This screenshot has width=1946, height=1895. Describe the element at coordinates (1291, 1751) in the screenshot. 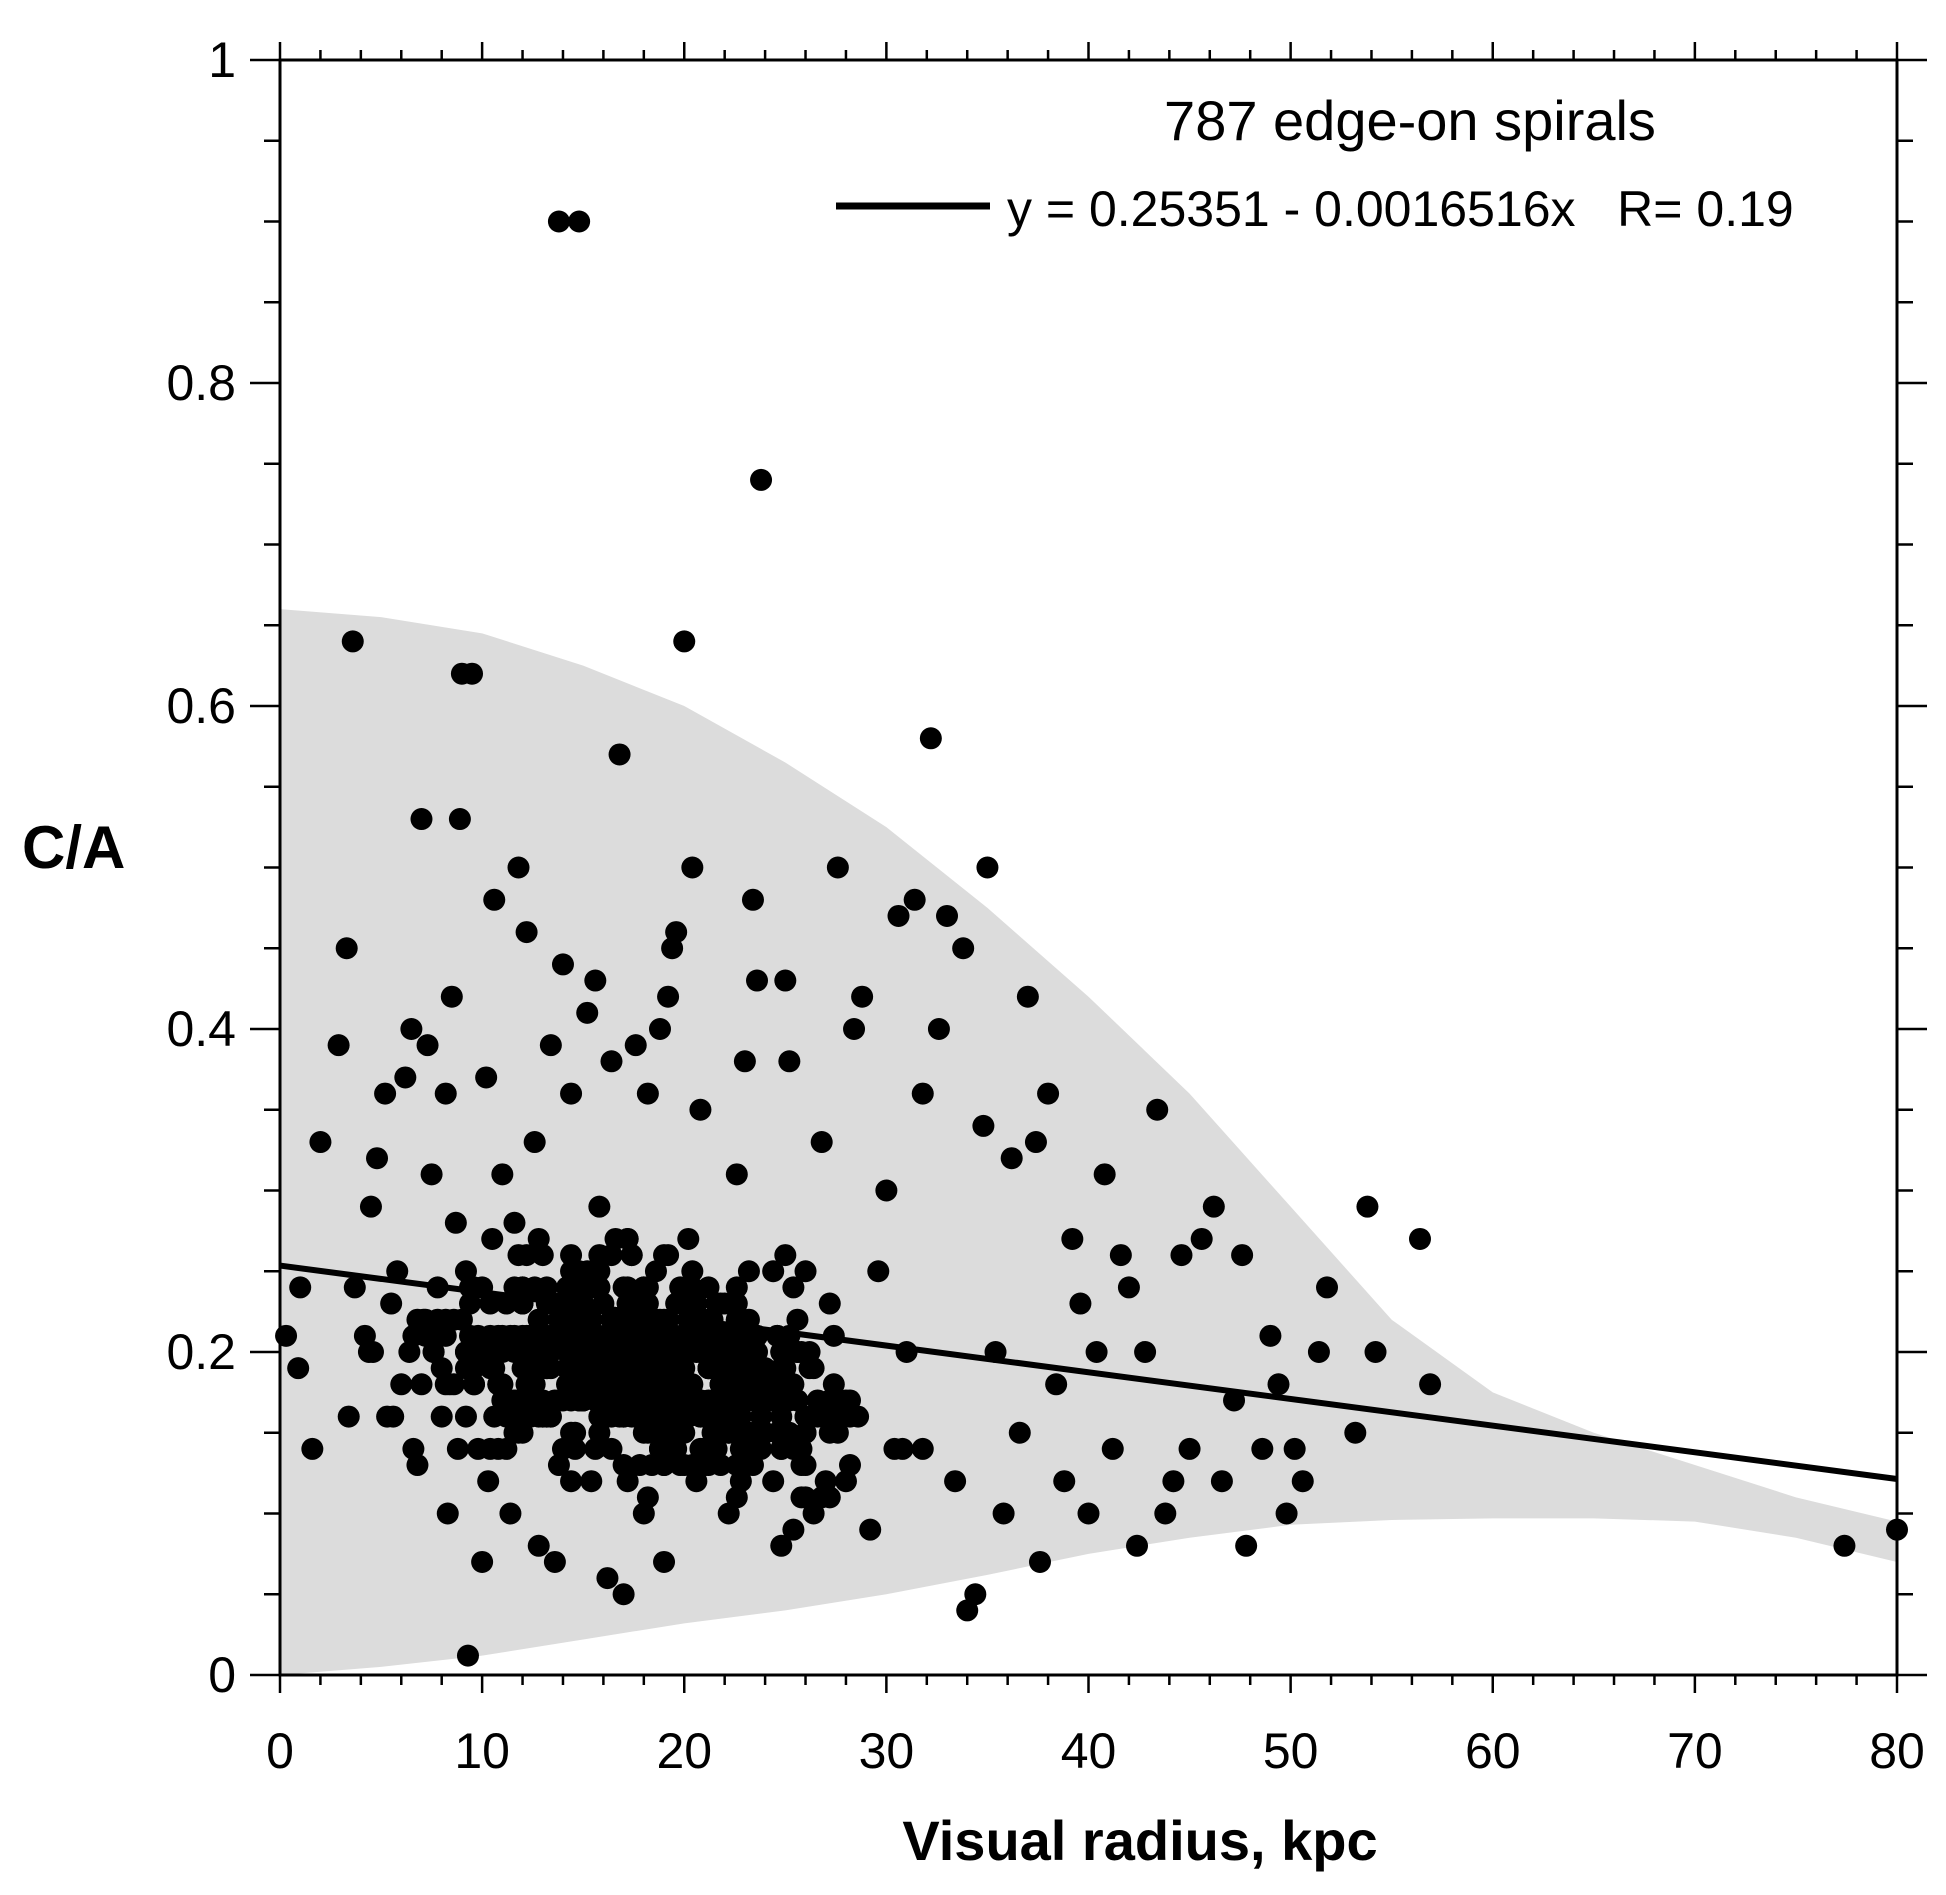

I see `x-tick-label: 50` at that location.